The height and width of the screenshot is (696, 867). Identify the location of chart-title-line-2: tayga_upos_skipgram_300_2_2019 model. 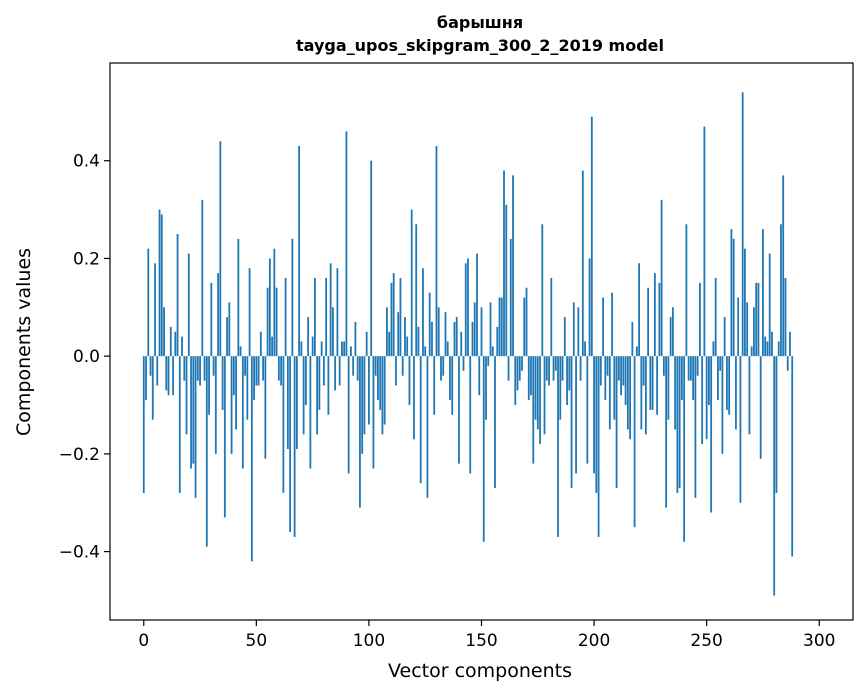
(480, 45).